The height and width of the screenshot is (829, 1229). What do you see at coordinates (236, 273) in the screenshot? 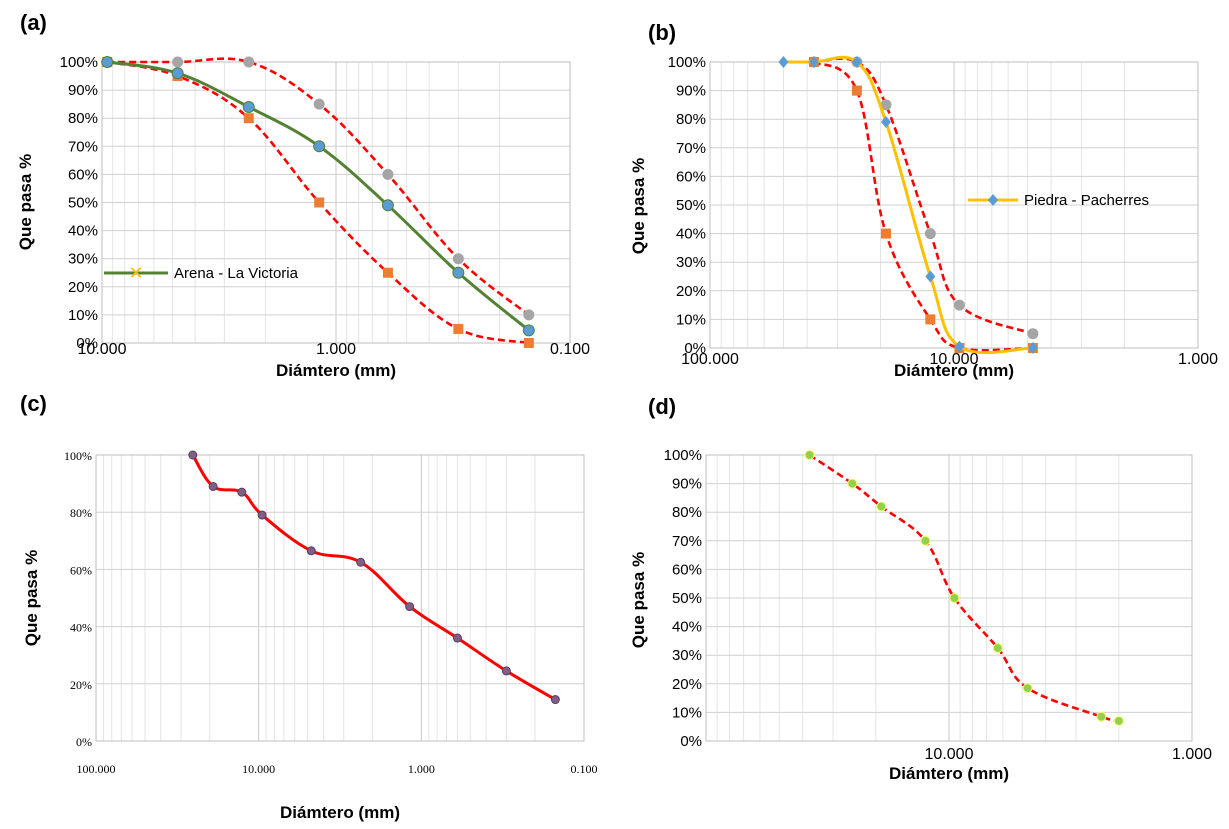
I see `legend-label: Arena - La Victoria` at bounding box center [236, 273].